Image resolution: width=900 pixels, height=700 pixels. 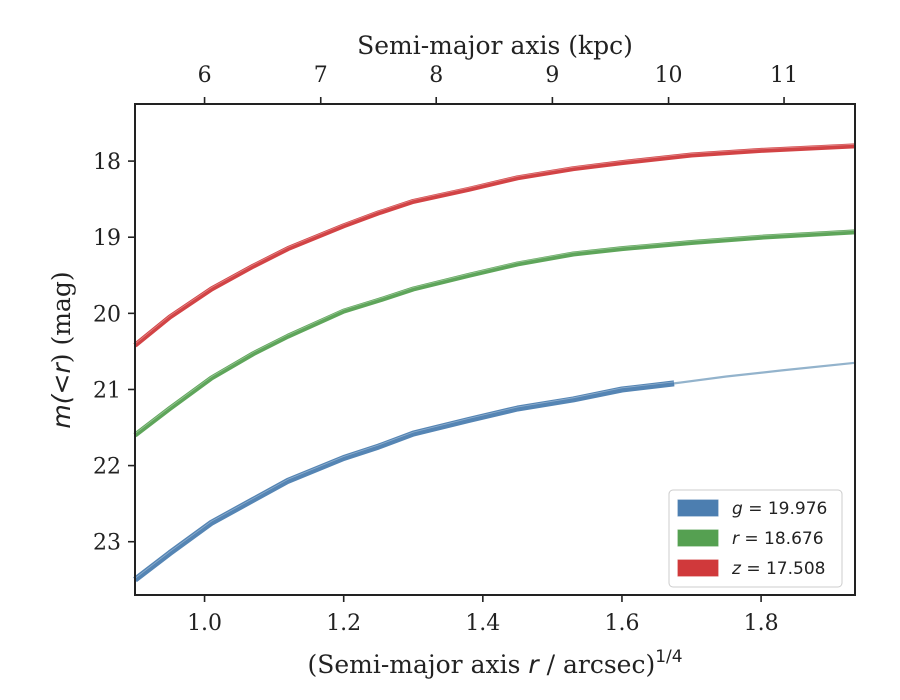 What do you see at coordinates (698, 568) in the screenshot?
I see `legend-swatch-z` at bounding box center [698, 568].